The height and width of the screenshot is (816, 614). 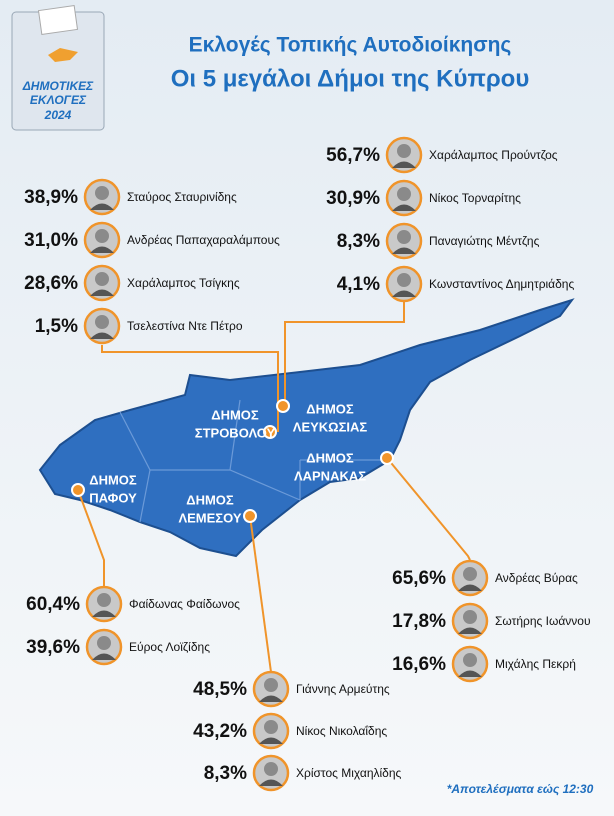 What do you see at coordinates (419, 578) in the screenshot?
I see `percentage: 65,6%` at bounding box center [419, 578].